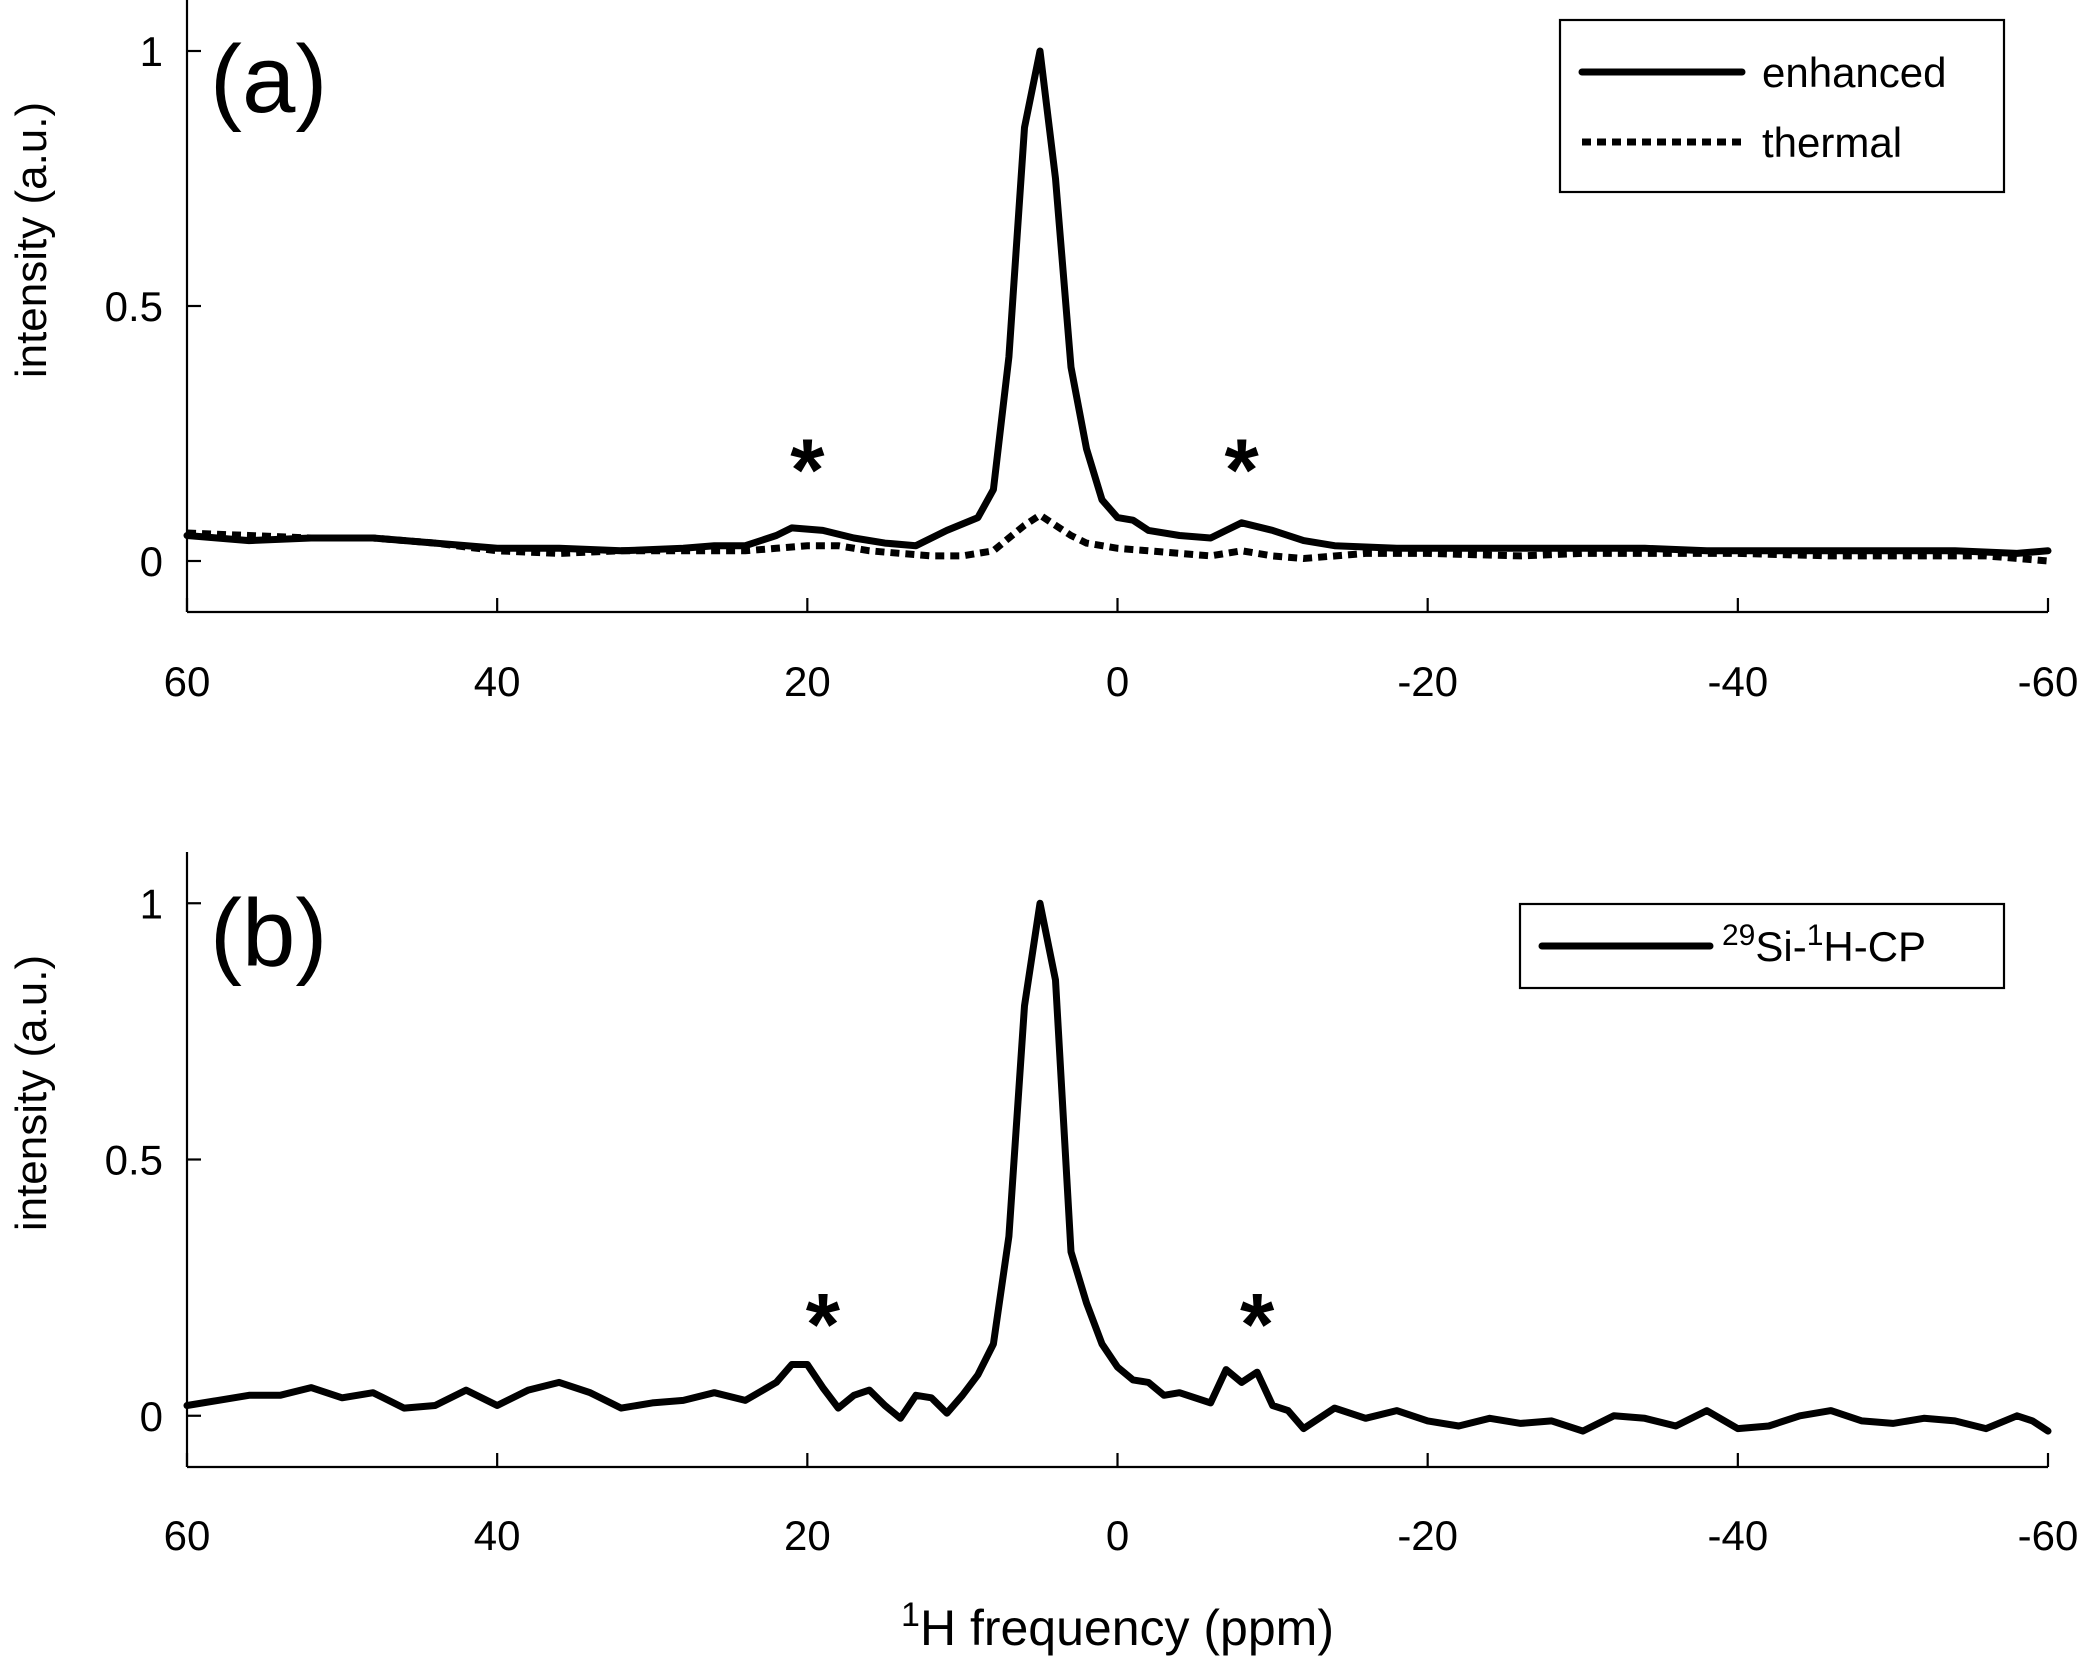 Image resolution: width=2090 pixels, height=1662 pixels. I want to click on x-axis-label: 1H frequency (ppm), so click(1117, 1626).